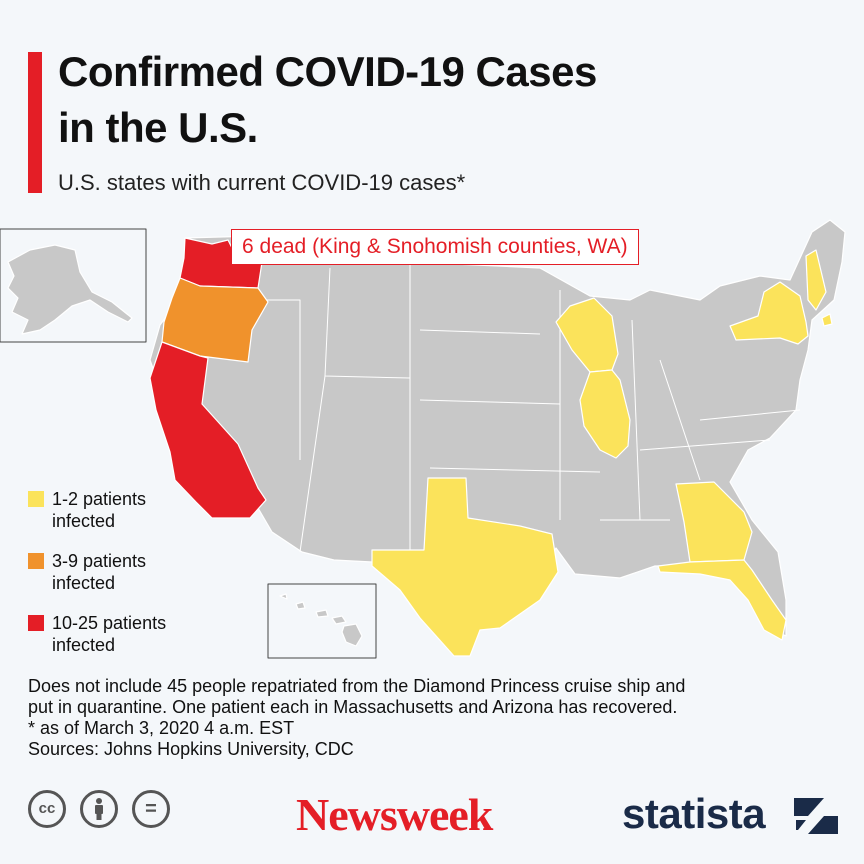  What do you see at coordinates (142, 634) in the screenshot?
I see `legend-label: 10-25 patients infected` at bounding box center [142, 634].